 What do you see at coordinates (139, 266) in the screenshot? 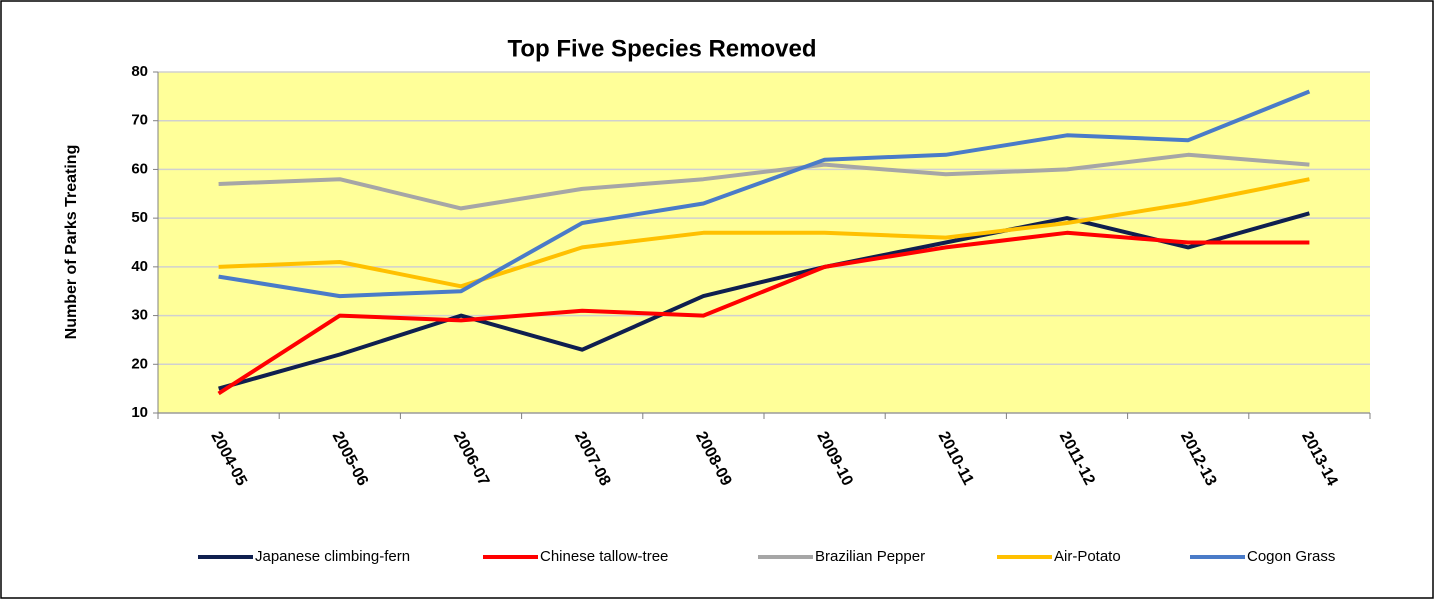
I see `y-tick-label: 40` at bounding box center [139, 266].